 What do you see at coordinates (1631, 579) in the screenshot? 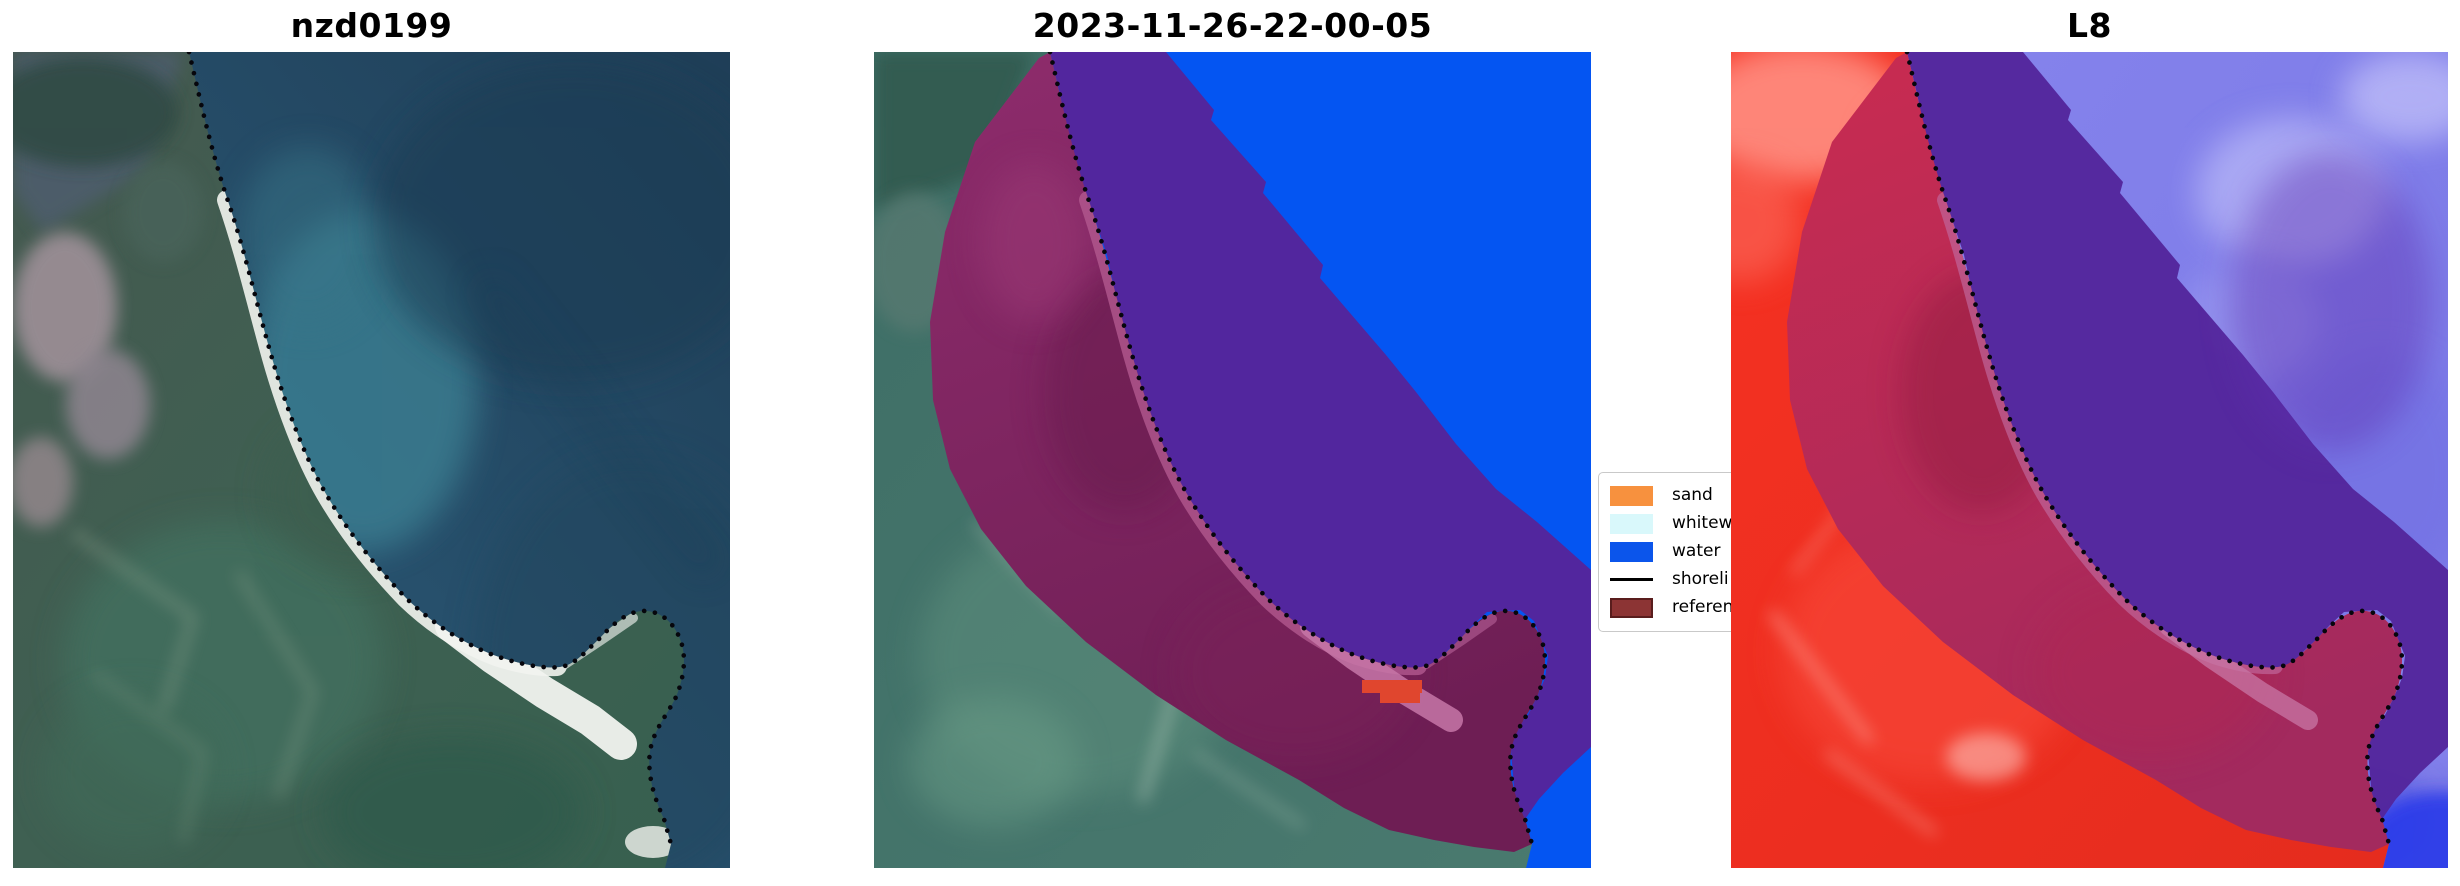
I see `legend-line-shoreline` at bounding box center [1631, 579].